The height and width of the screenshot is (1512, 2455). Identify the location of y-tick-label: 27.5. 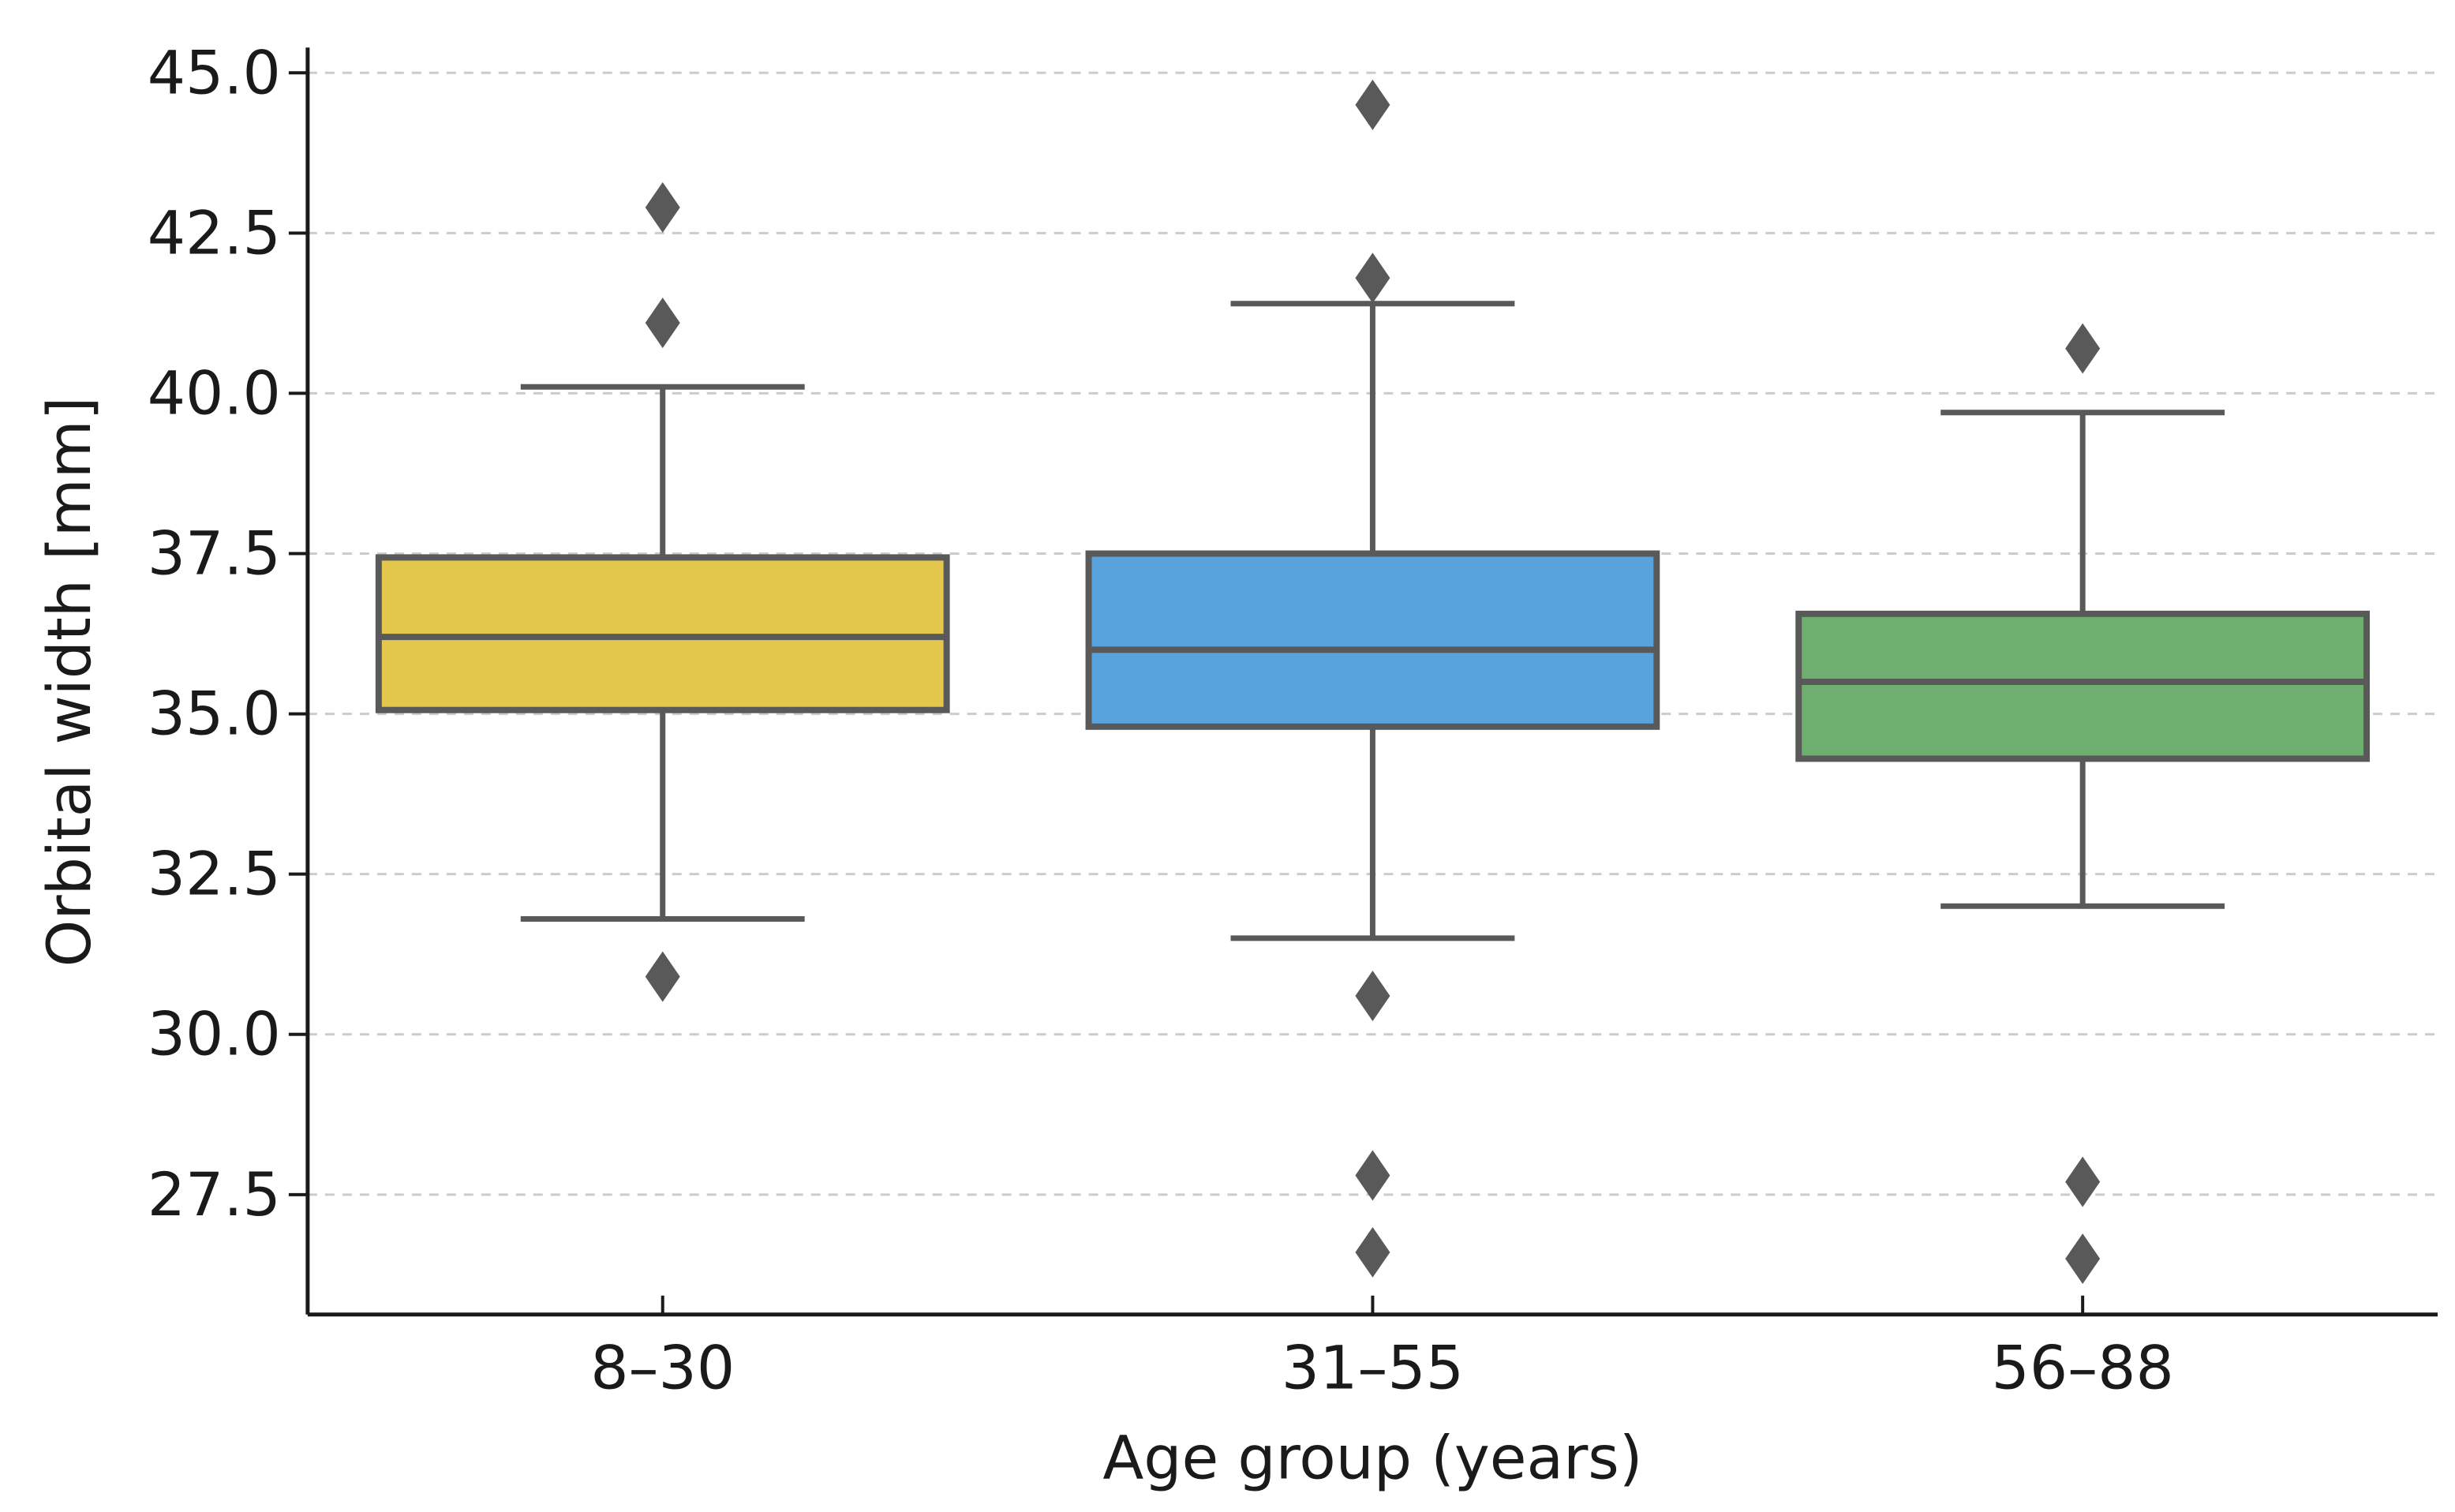
(215, 1194).